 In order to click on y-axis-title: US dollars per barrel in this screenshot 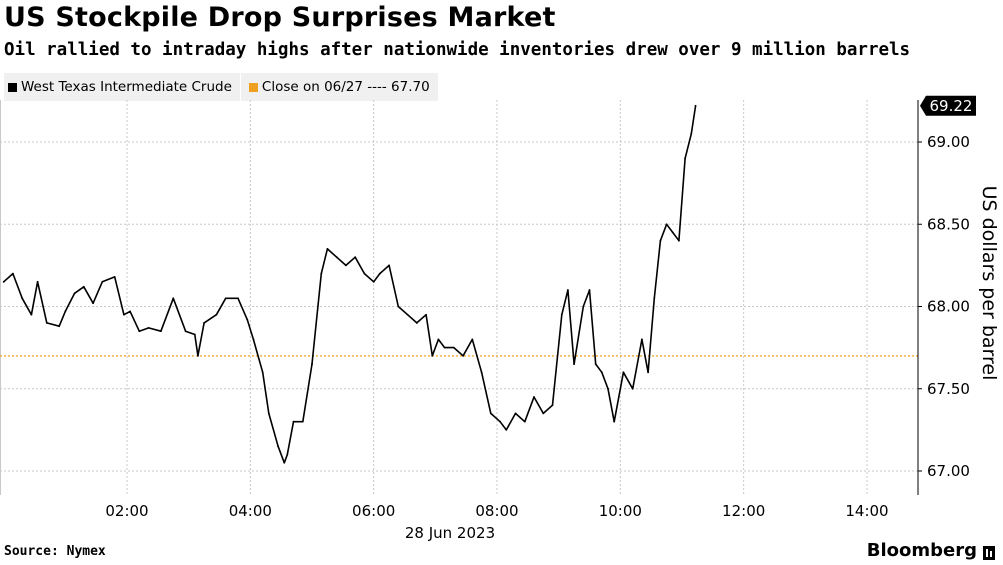, I will do `click(989, 283)`.